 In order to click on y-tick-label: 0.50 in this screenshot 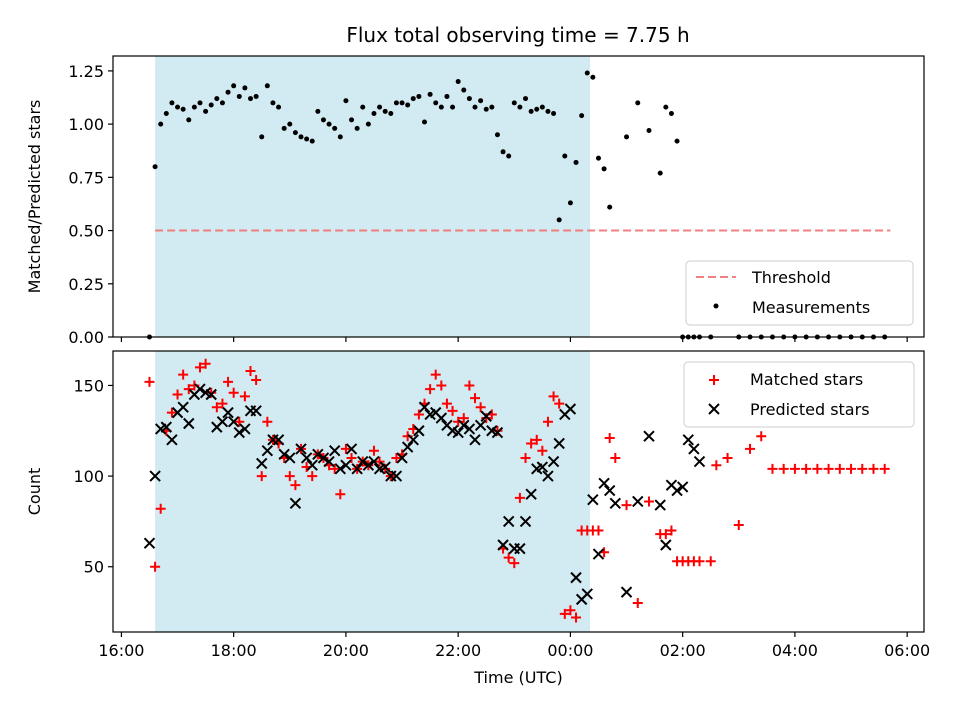, I will do `click(86, 231)`.